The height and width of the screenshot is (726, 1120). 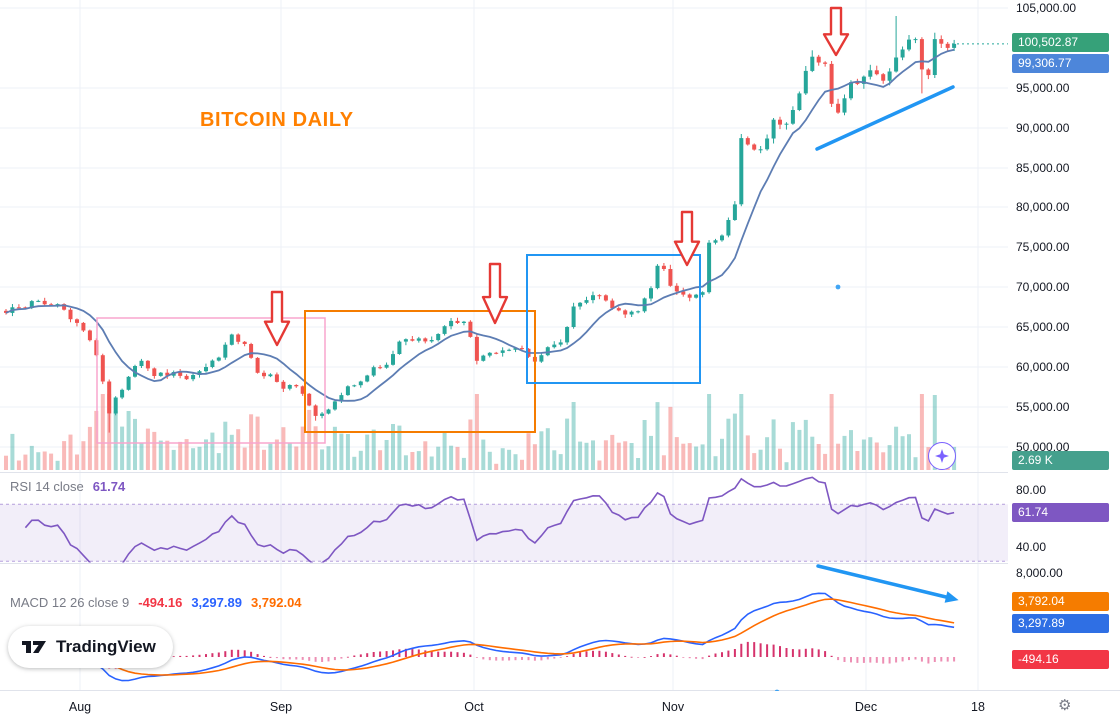 What do you see at coordinates (211, 380) in the screenshot?
I see `pink-rectangle` at bounding box center [211, 380].